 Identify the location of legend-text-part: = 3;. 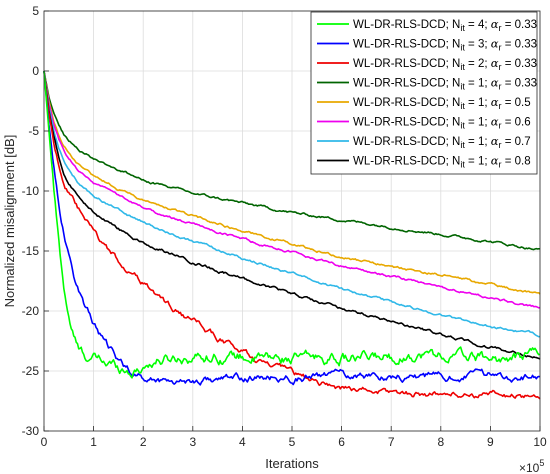
(478, 45).